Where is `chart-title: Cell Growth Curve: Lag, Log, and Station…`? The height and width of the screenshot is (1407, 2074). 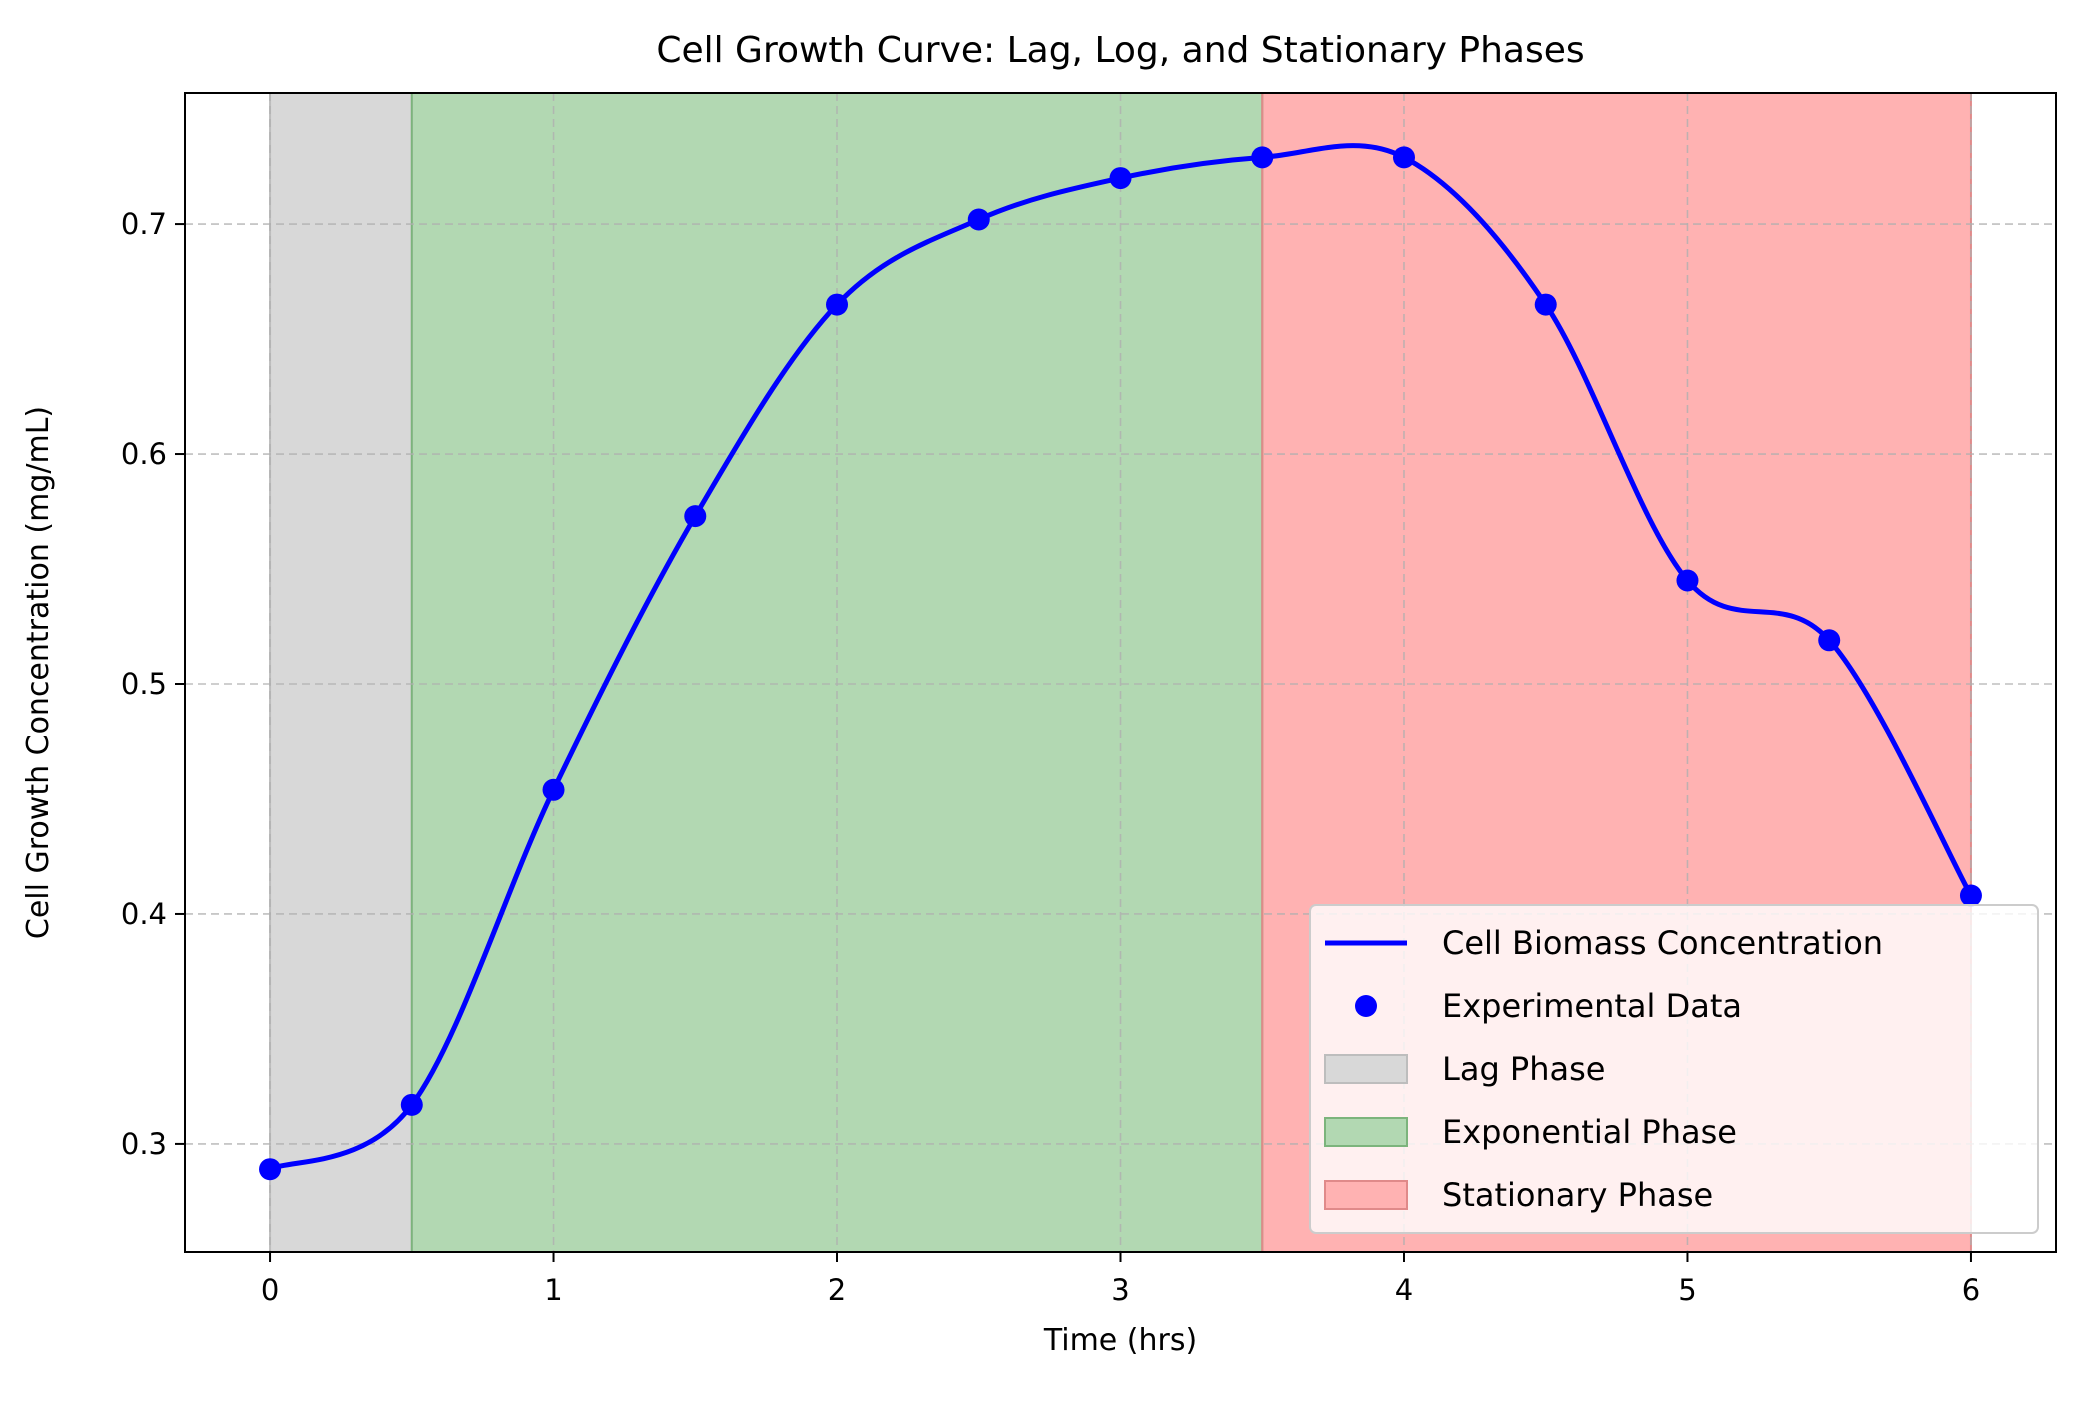 chart-title: Cell Growth Curve: Lag, Log, and Station… is located at coordinates (1120, 50).